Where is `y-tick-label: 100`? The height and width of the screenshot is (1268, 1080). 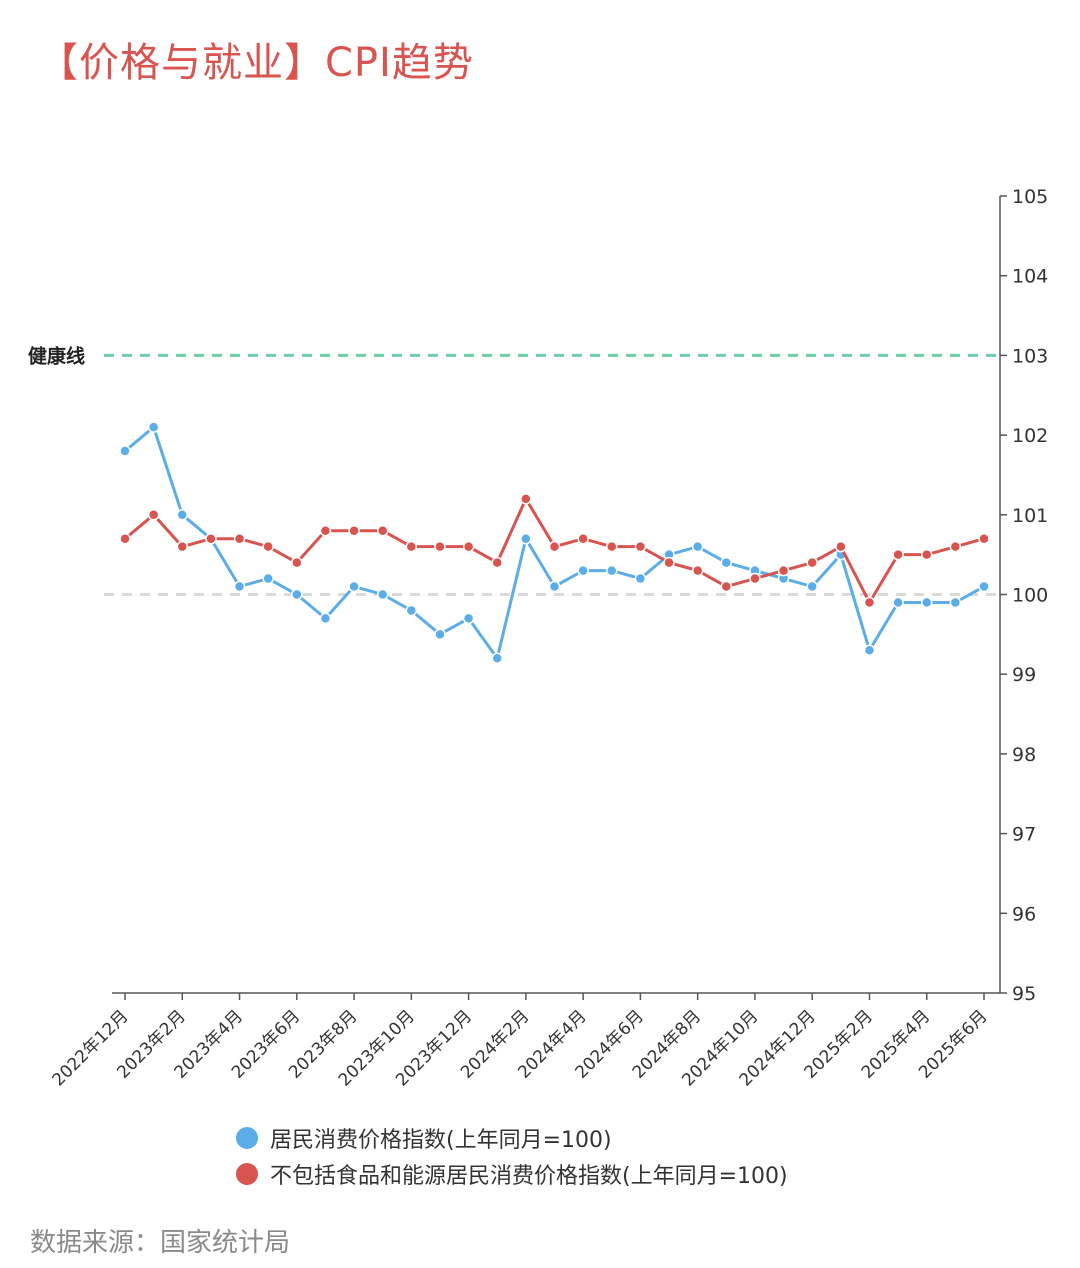 y-tick-label: 100 is located at coordinates (1030, 596).